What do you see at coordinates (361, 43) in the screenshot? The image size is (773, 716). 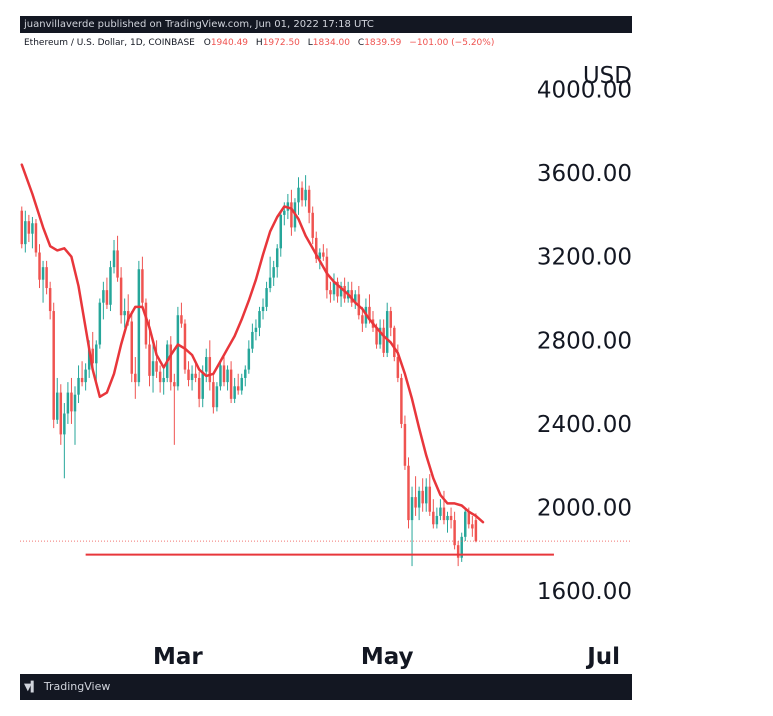 I see `legend-close-label: C` at bounding box center [361, 43].